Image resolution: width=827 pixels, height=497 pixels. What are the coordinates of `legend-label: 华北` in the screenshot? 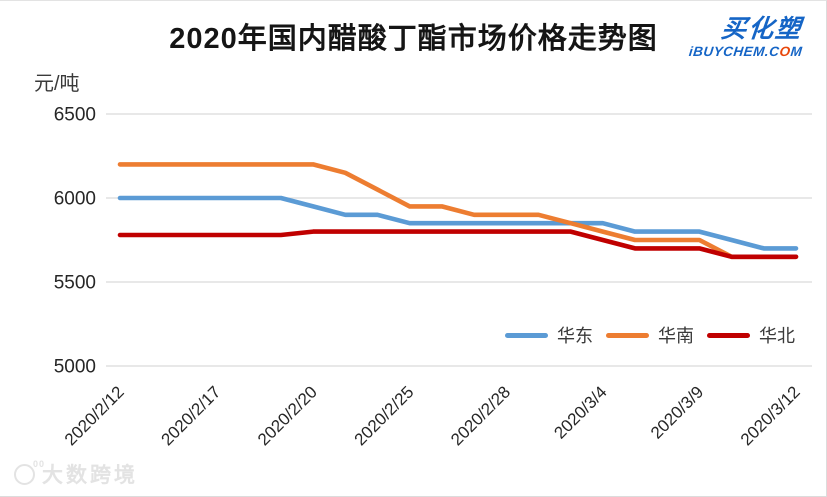 It's located at (777, 336).